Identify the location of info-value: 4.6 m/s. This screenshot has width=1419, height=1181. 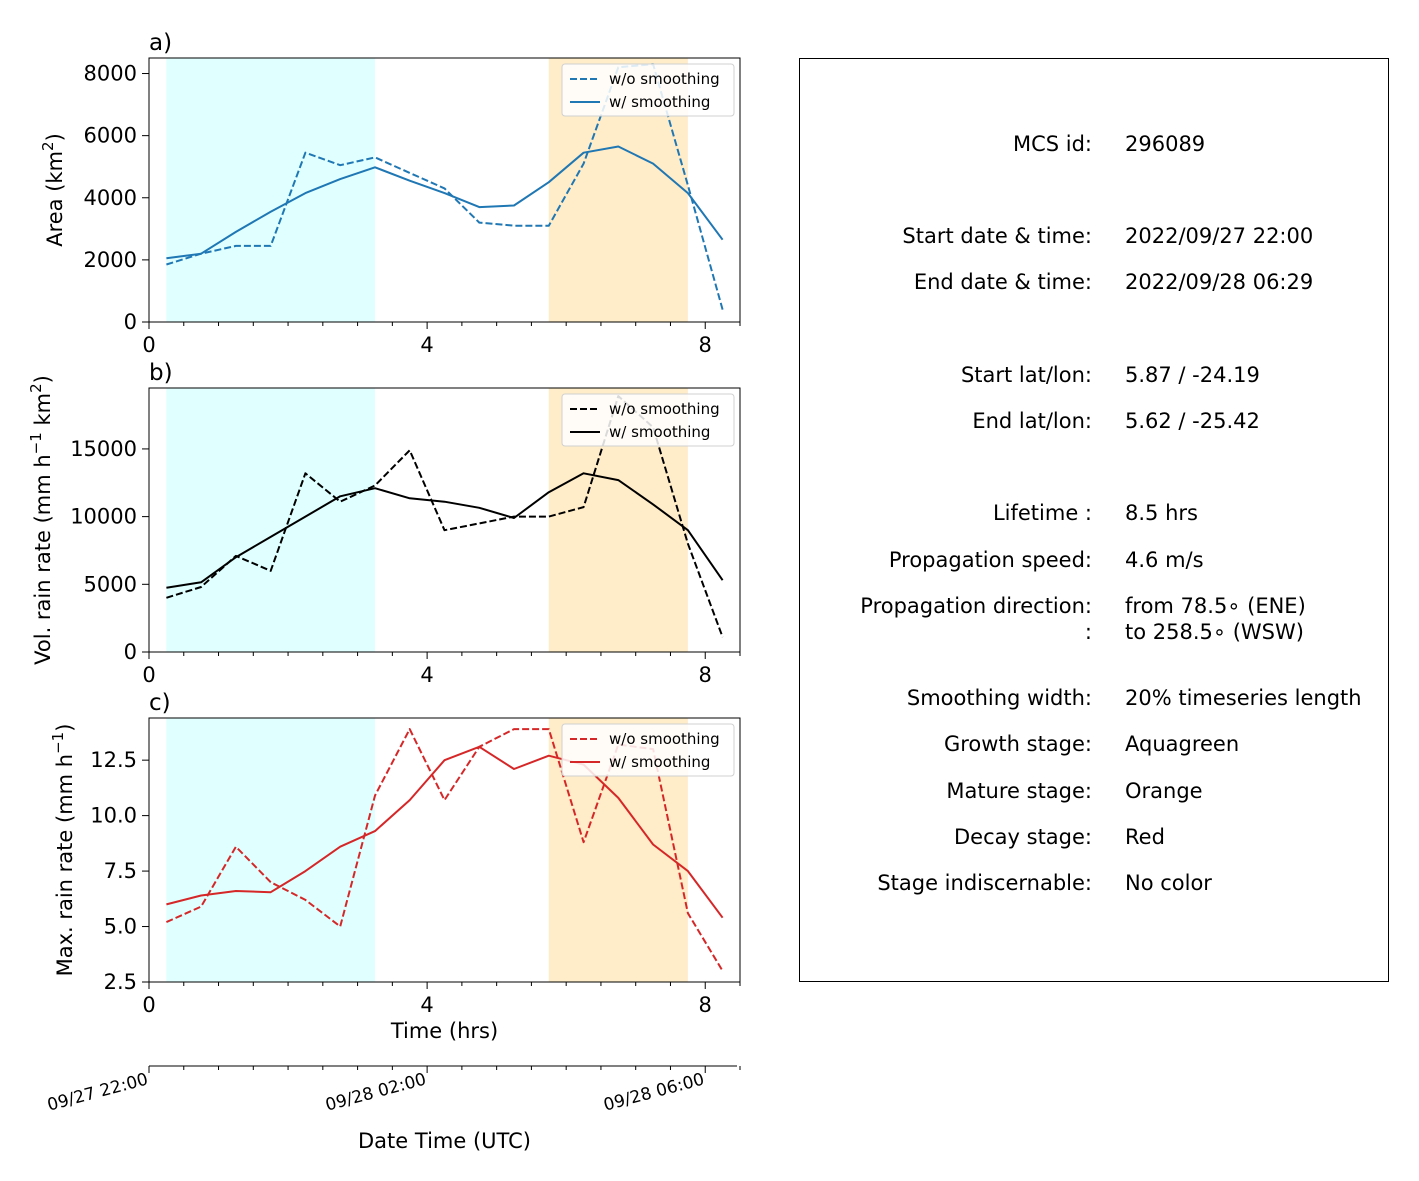
(1164, 560).